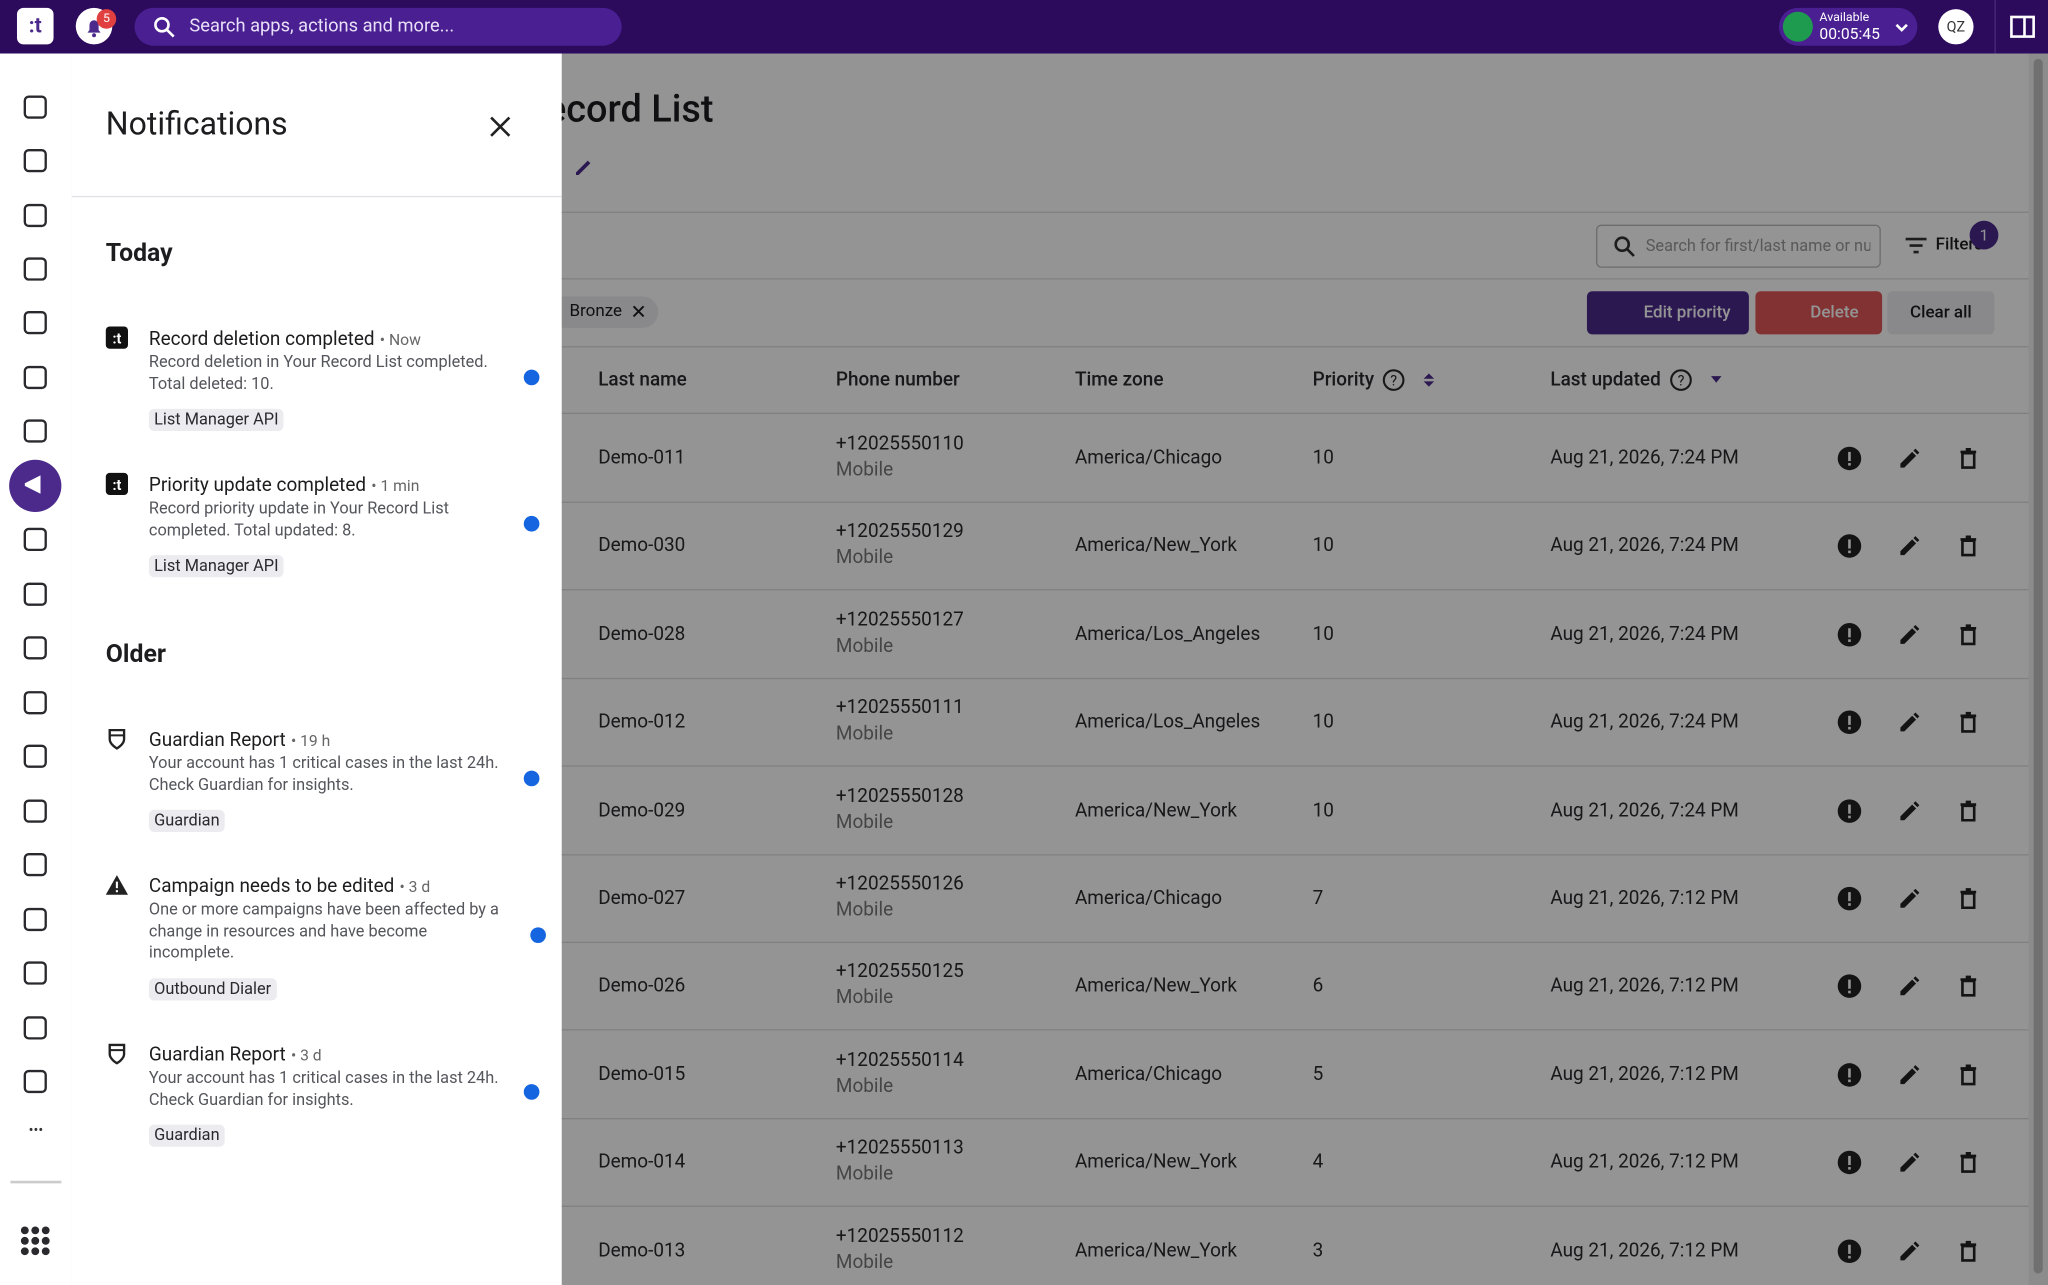 The image size is (2048, 1285). Describe the element at coordinates (2021, 27) in the screenshot. I see `panel-toggle` at that location.